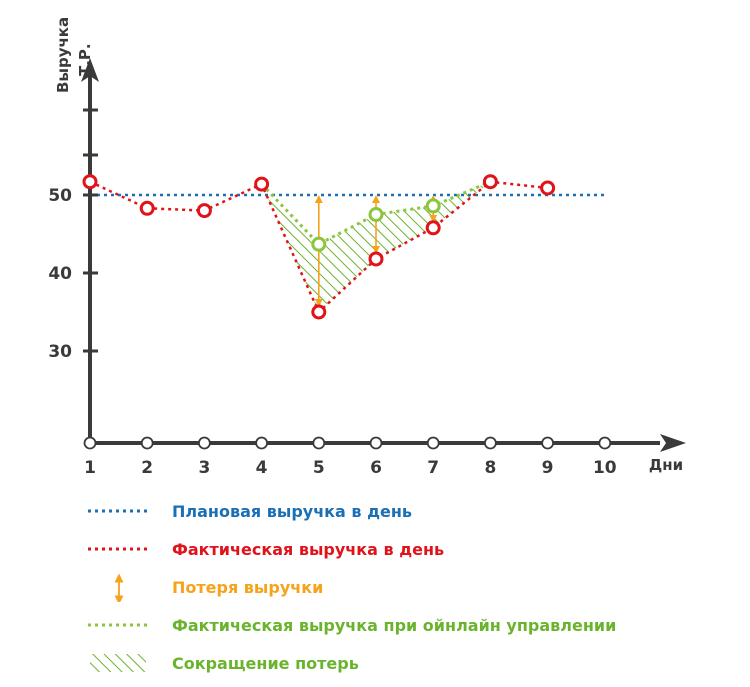  I want to click on x-axis-arrow, so click(673, 443).